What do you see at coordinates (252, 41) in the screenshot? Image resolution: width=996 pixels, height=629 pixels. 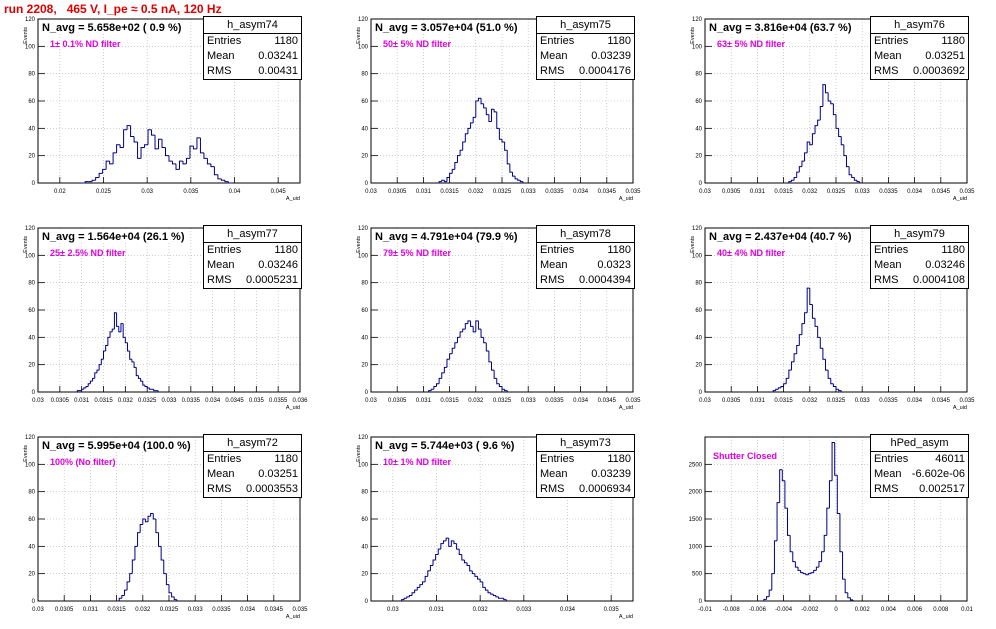 I see `stats-row-entries: Entries 1180` at bounding box center [252, 41].